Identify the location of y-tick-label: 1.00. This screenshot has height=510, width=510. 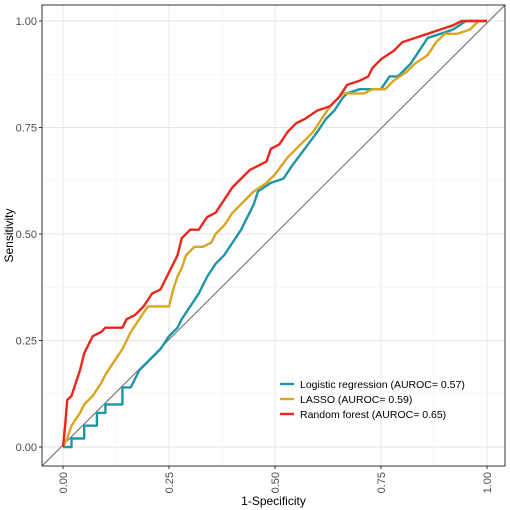
(26, 22).